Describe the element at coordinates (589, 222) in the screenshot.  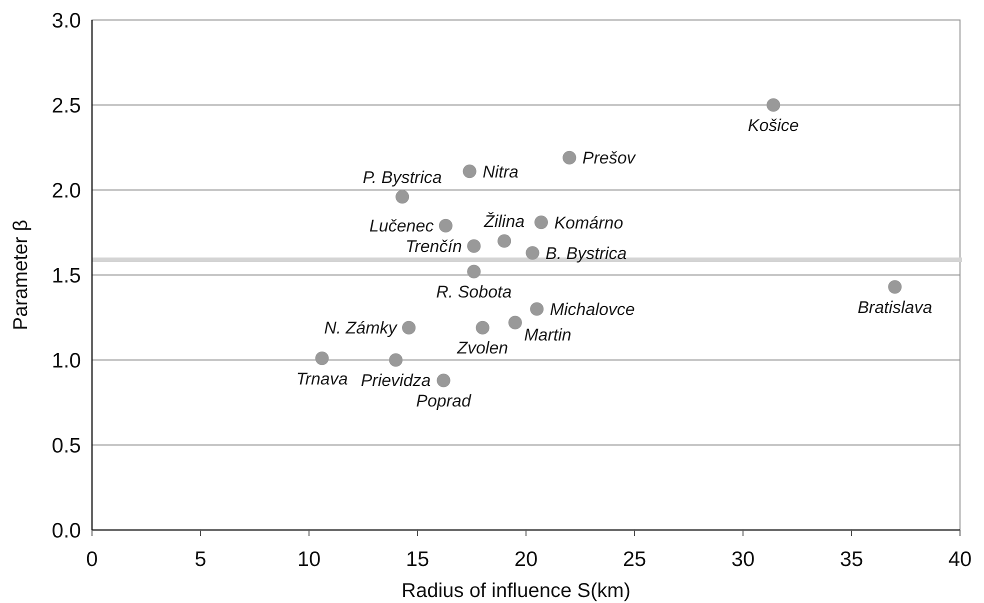
I see `annotation: Komárno` at that location.